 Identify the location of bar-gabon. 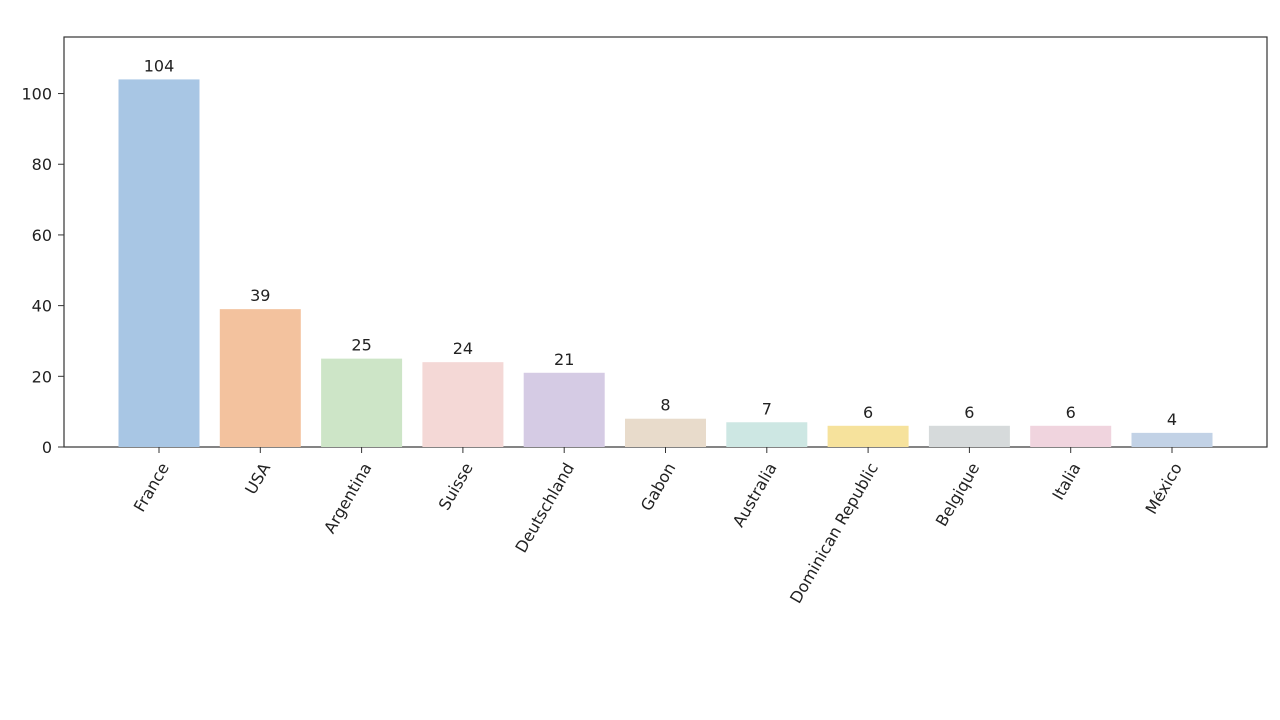
(665, 432).